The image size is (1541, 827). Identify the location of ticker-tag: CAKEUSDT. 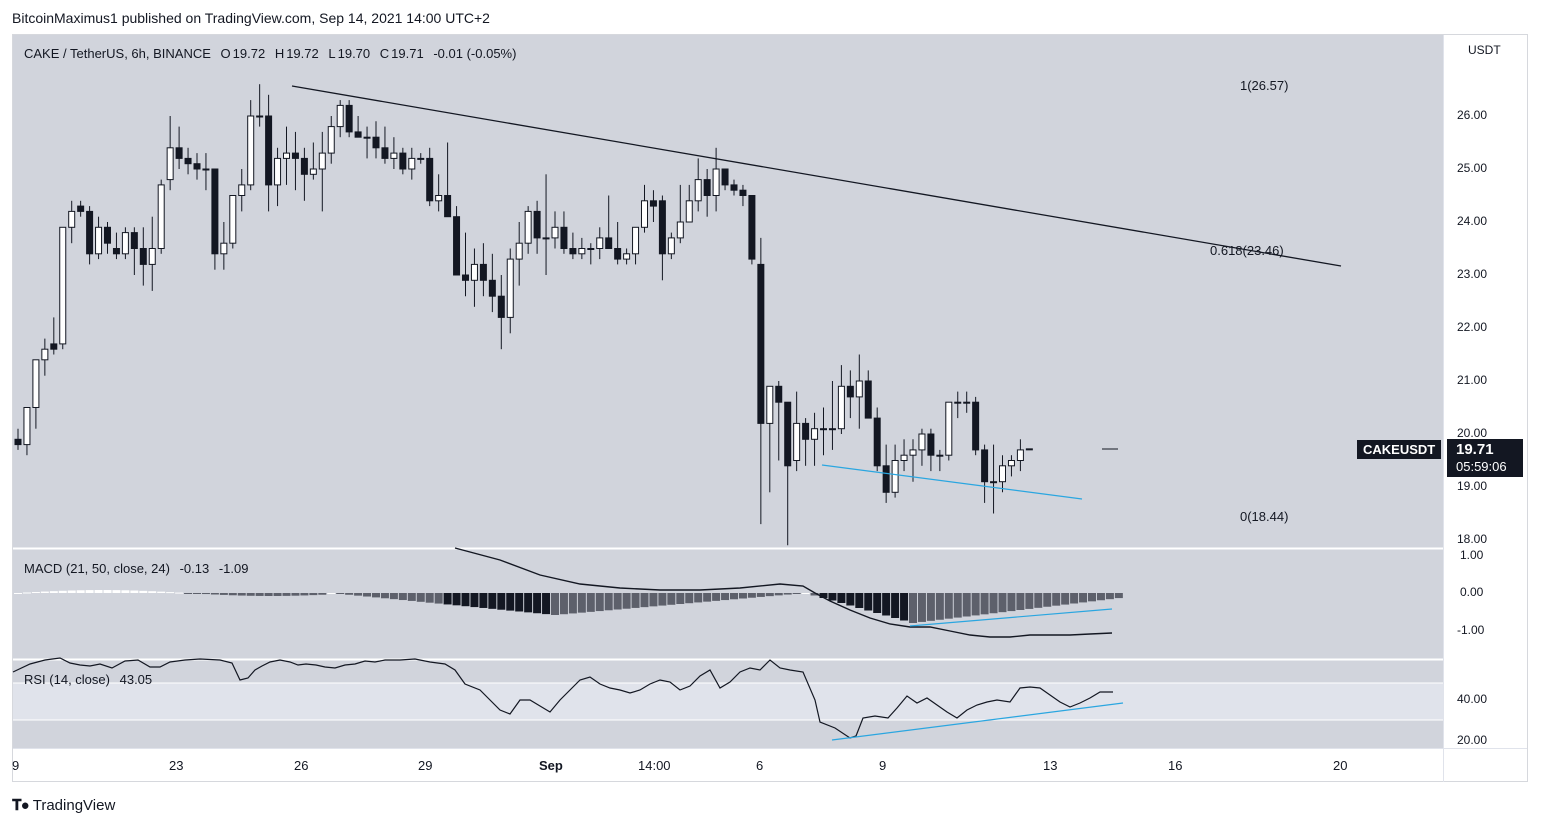
(1399, 449).